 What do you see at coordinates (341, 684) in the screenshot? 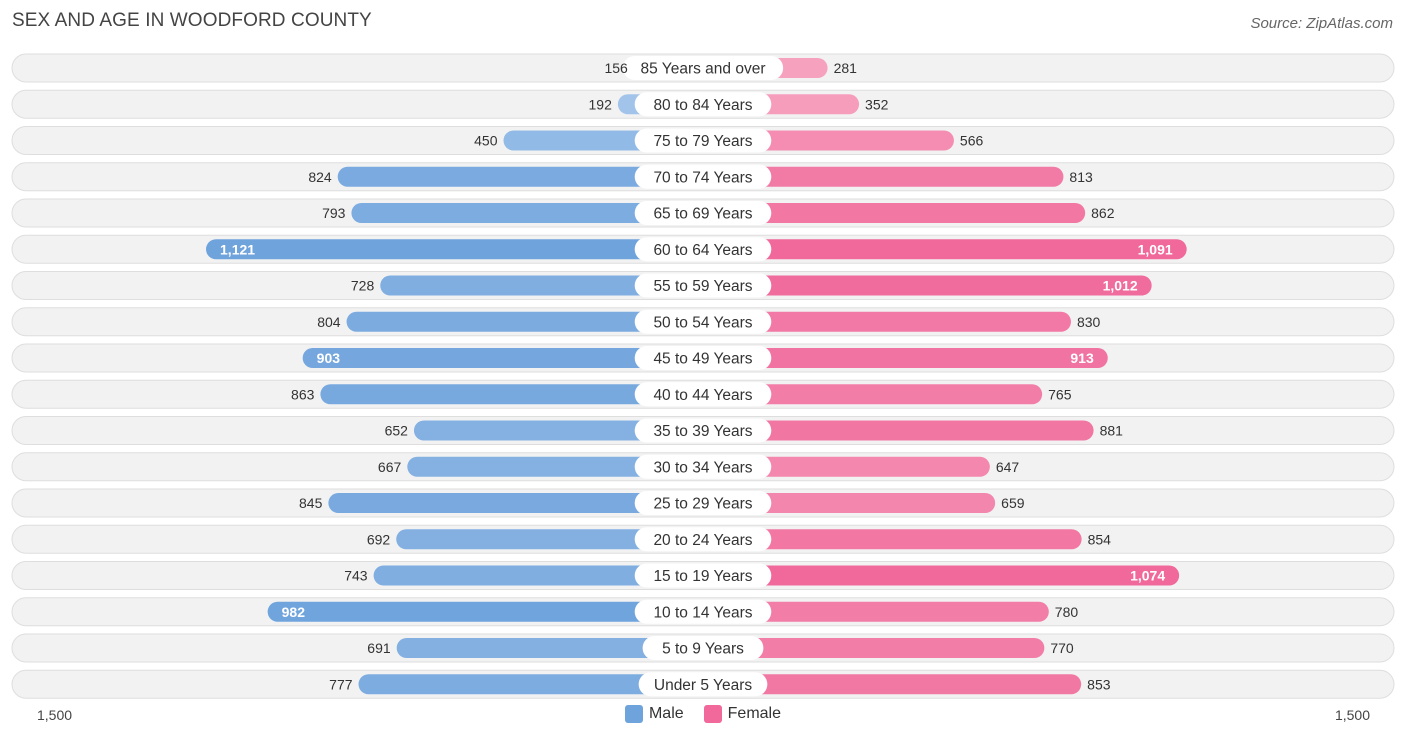
I see `male-value-label: 777` at bounding box center [341, 684].